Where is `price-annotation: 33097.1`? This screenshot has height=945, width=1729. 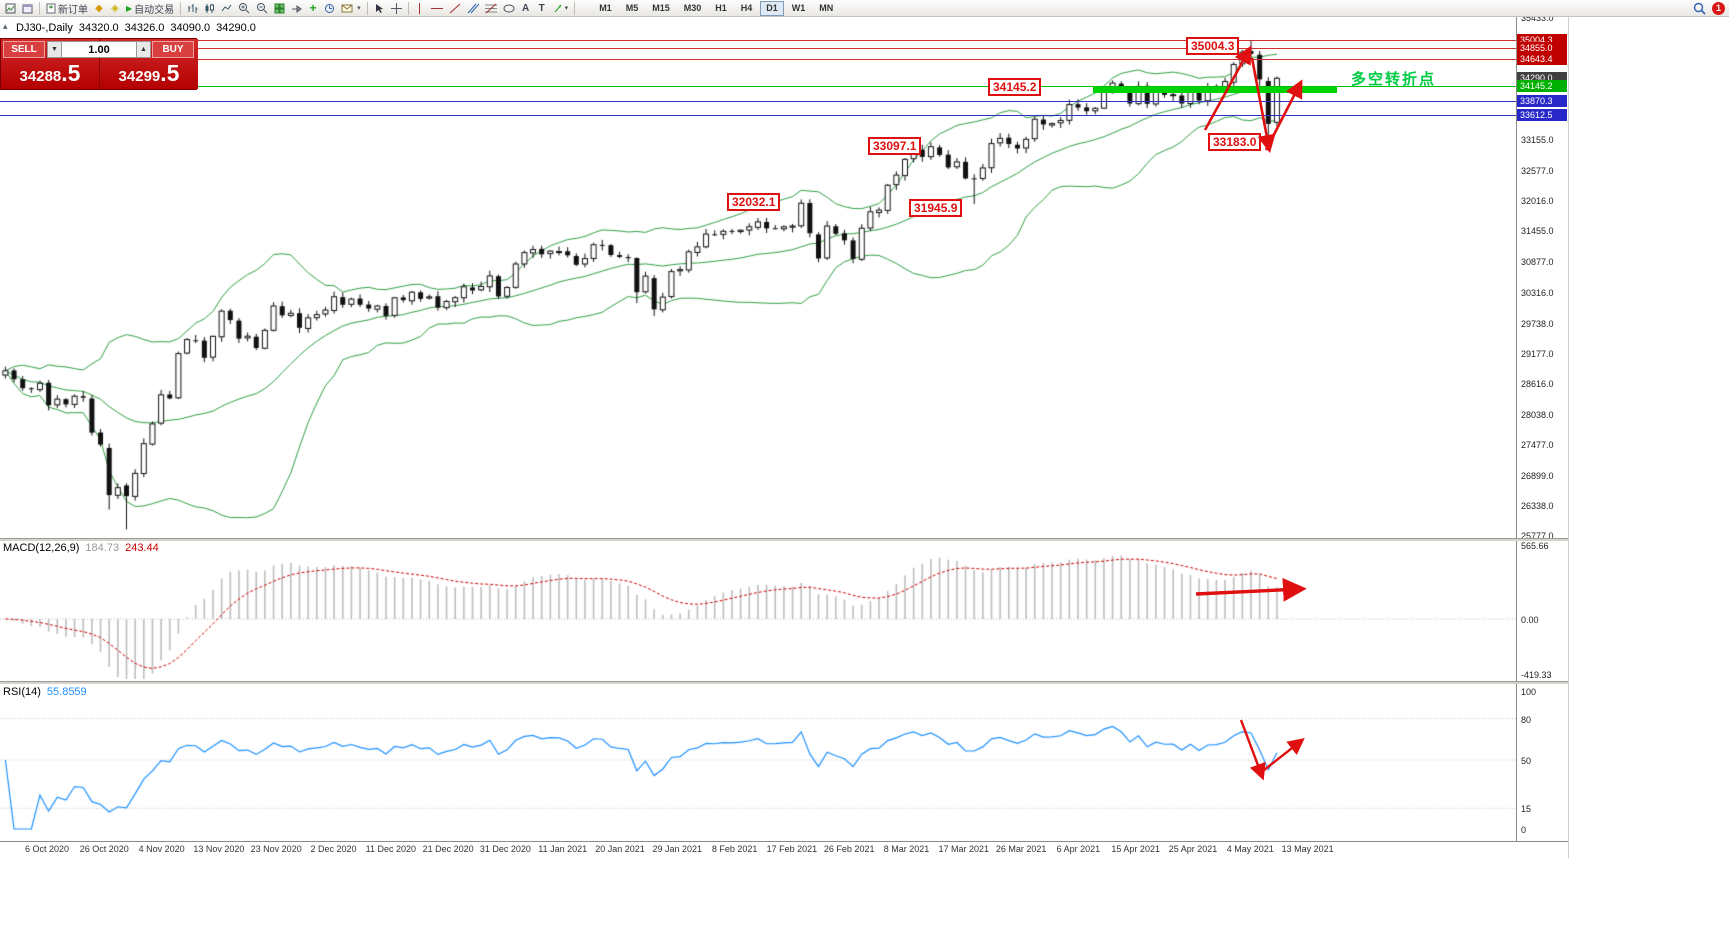 price-annotation: 33097.1 is located at coordinates (895, 146).